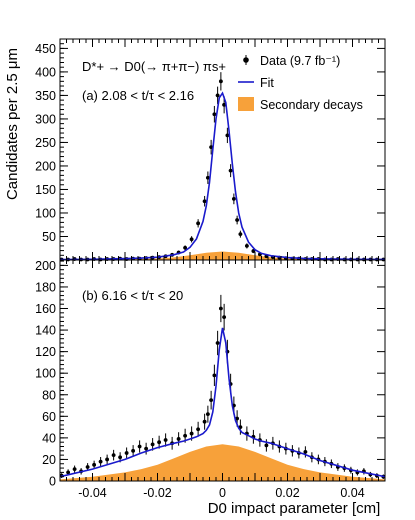  Describe the element at coordinates (49, 438) in the screenshot. I see `y-tick-label: 40` at that location.